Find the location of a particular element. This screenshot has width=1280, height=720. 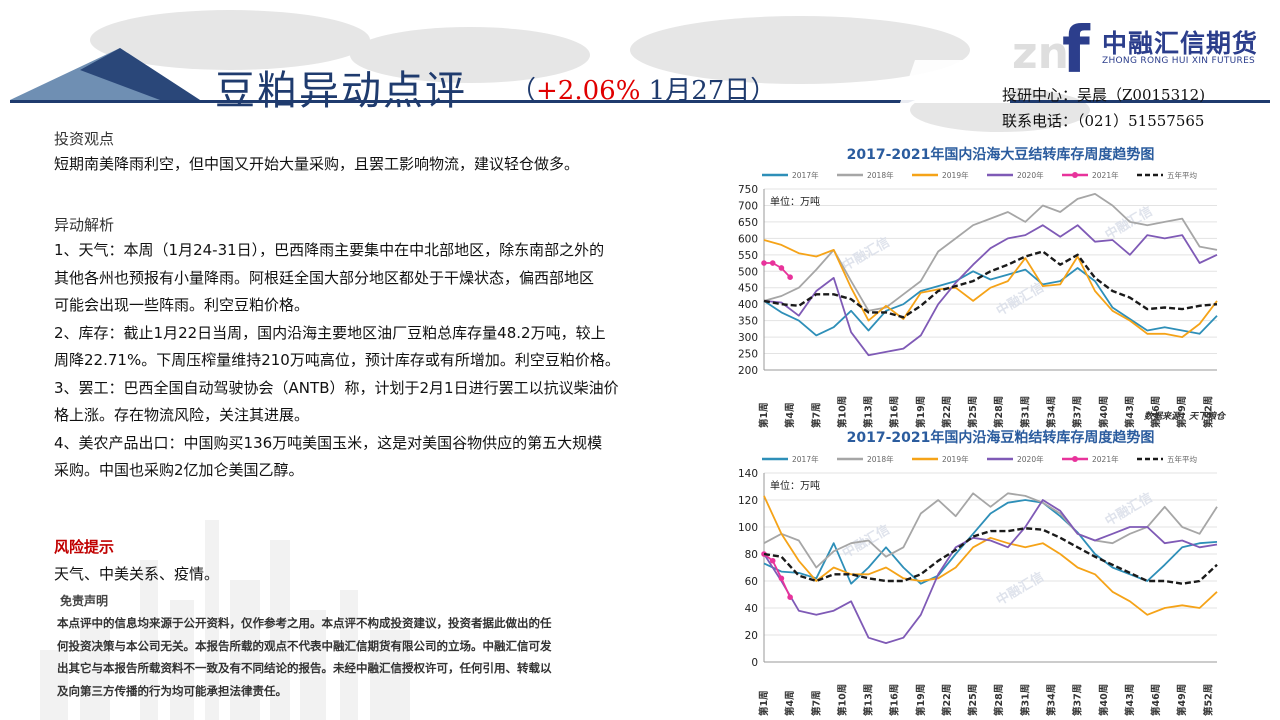

y-tick-label: 450 is located at coordinates (748, 289).